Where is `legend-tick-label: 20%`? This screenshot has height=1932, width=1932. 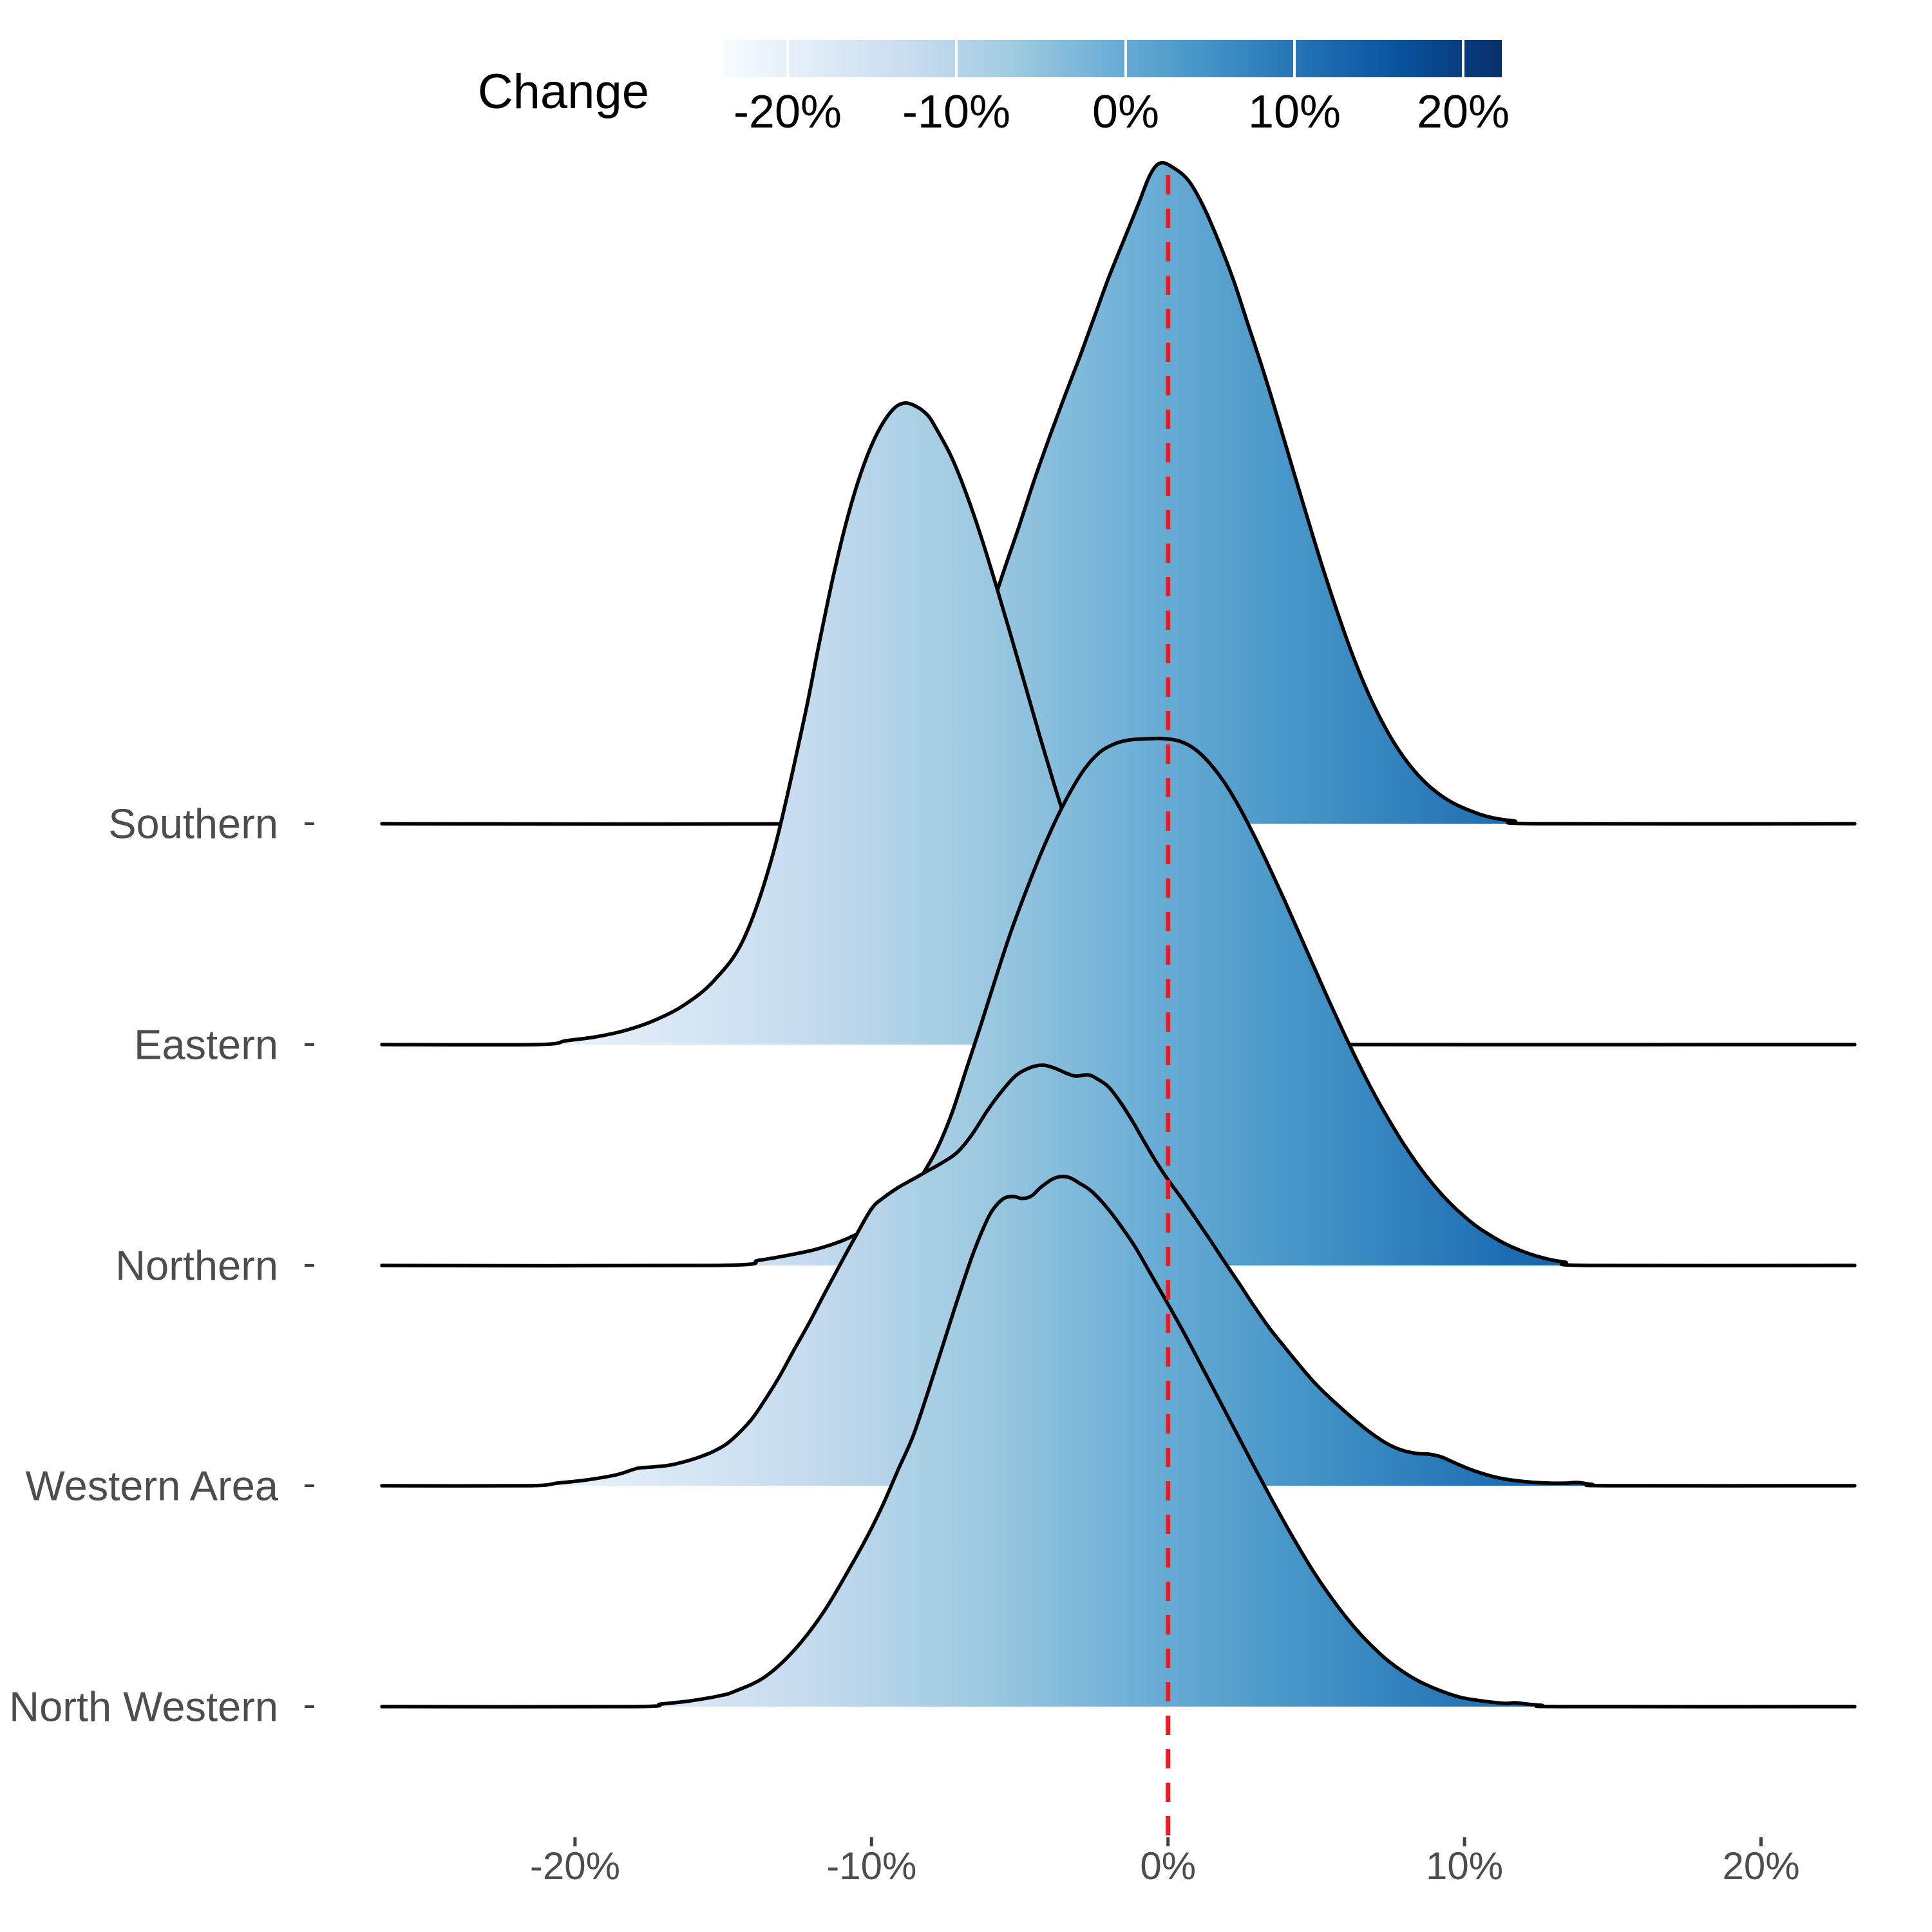 legend-tick-label: 20% is located at coordinates (1463, 112).